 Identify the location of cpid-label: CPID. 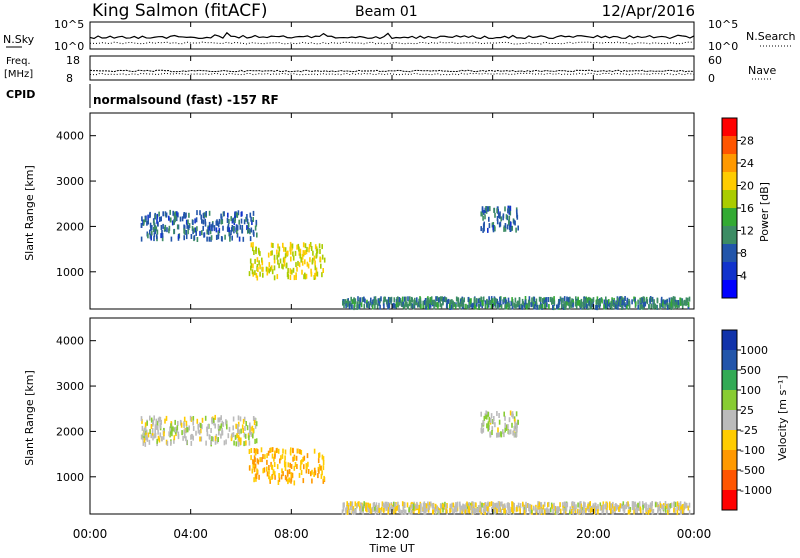
(20, 94).